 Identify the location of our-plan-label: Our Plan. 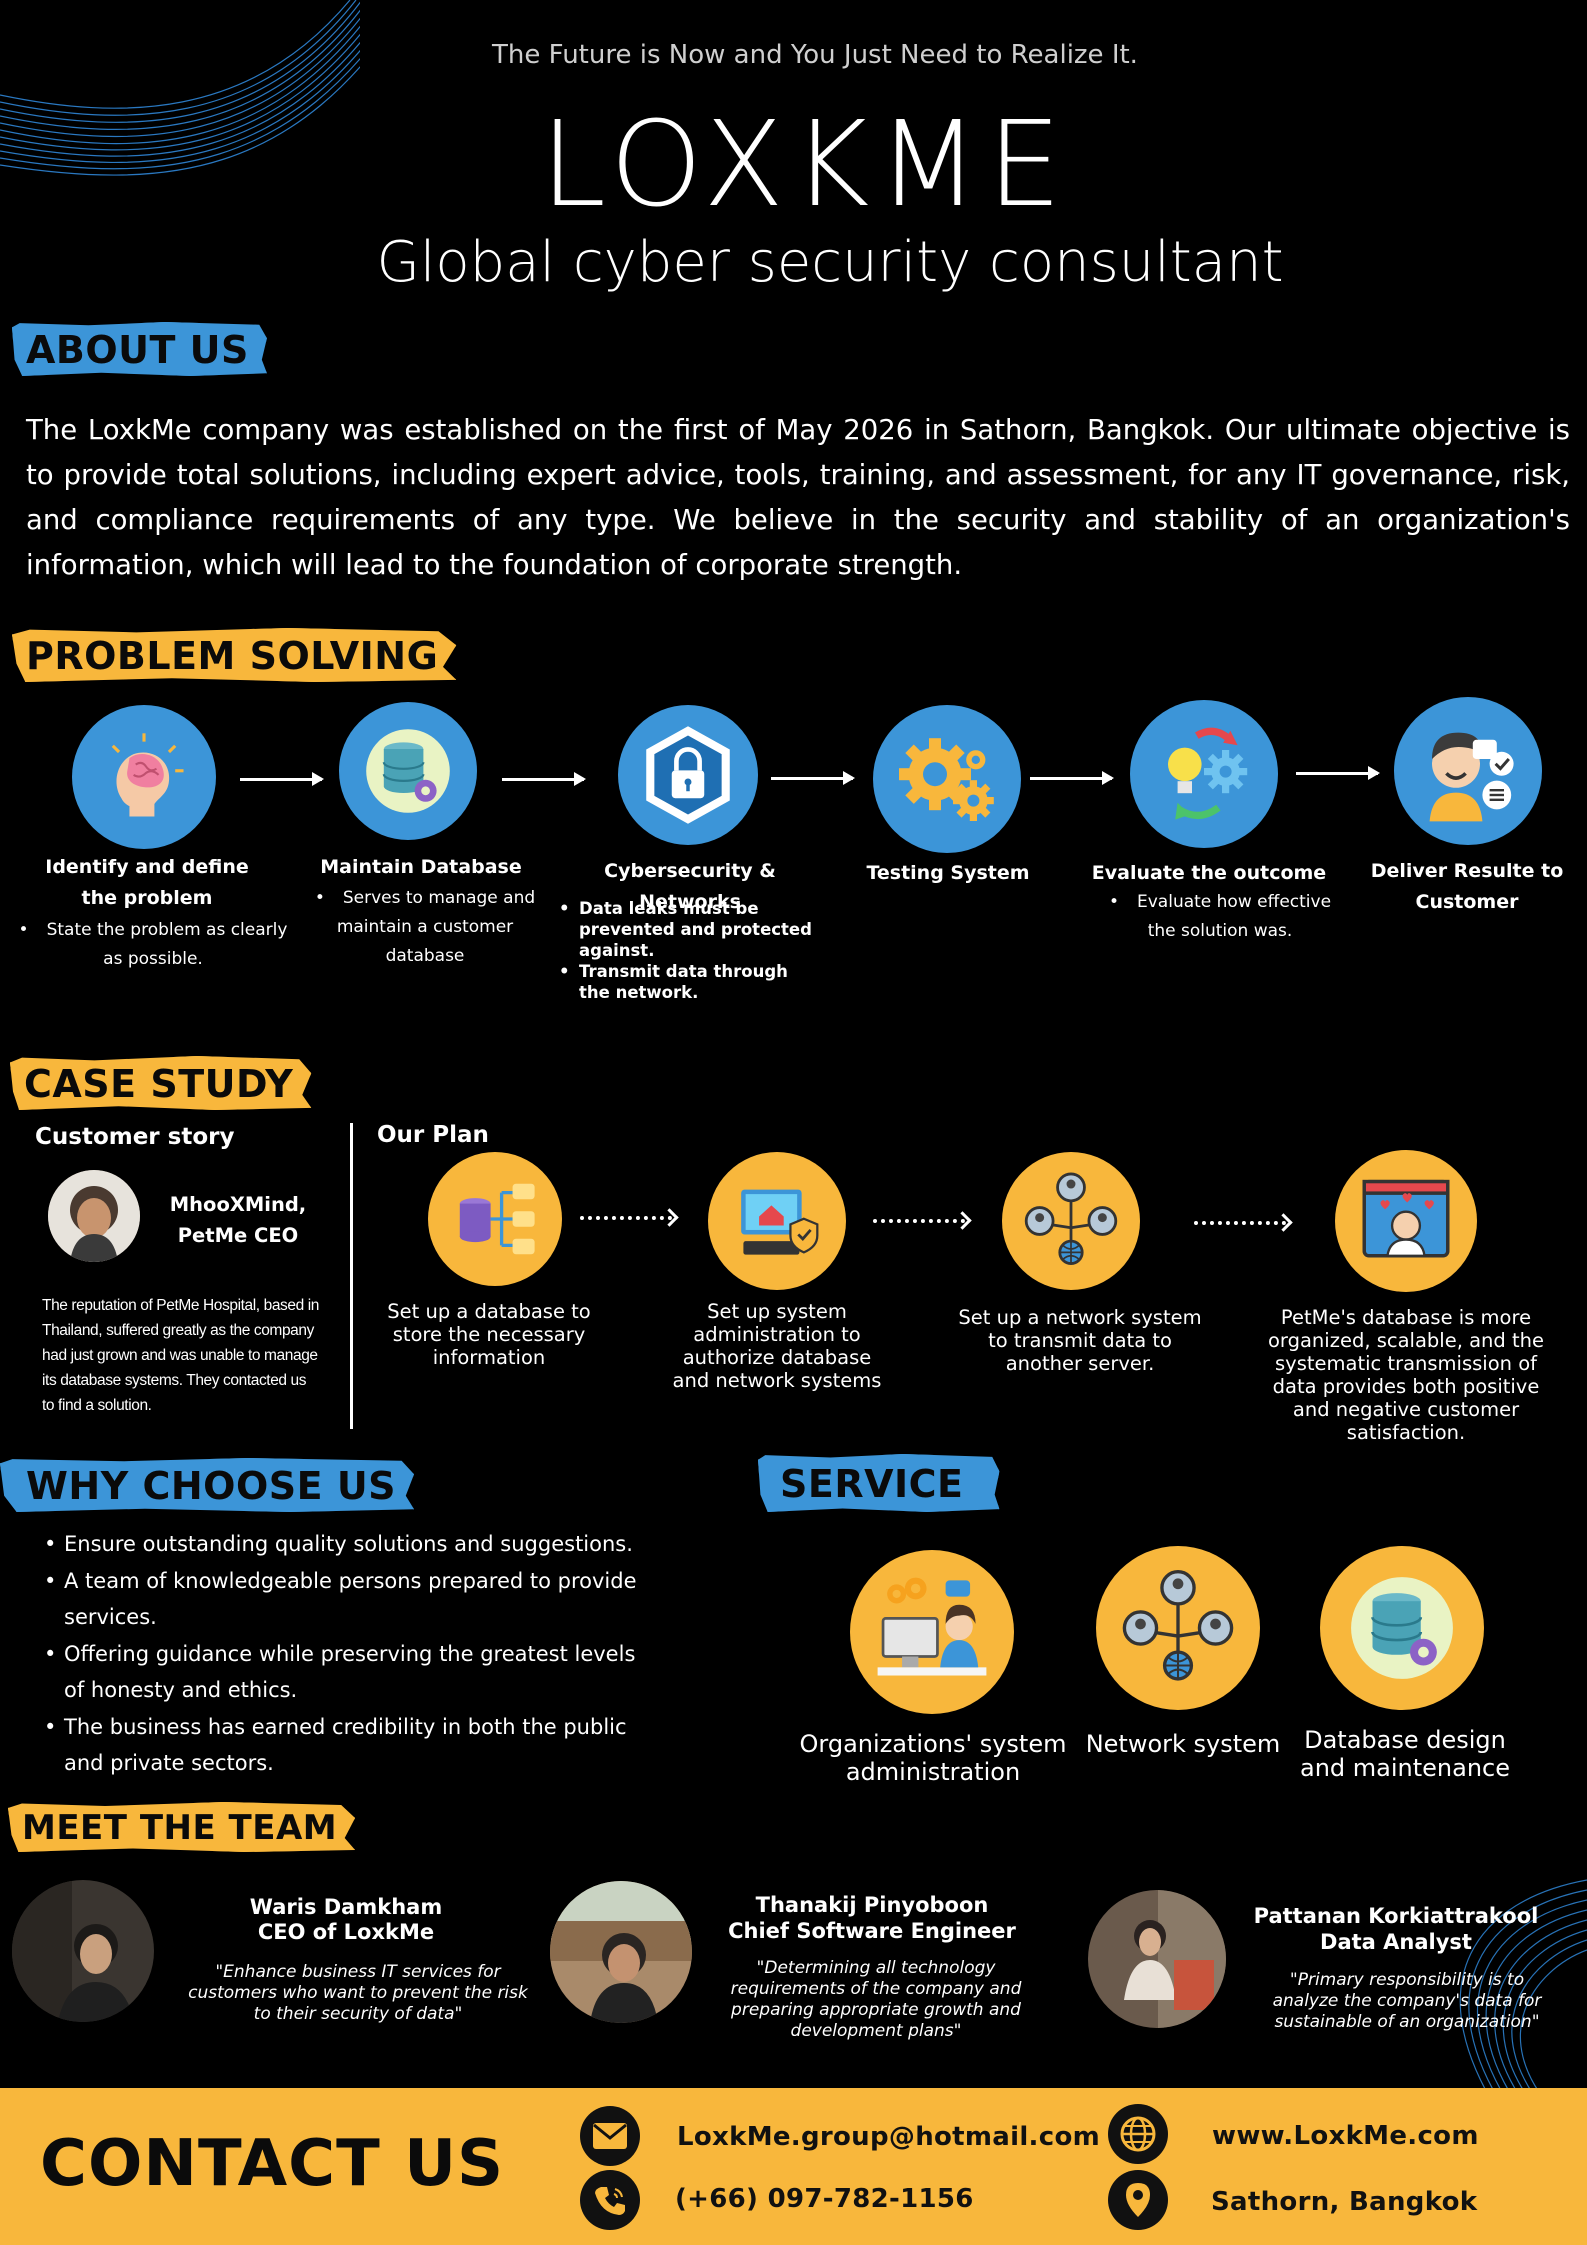
(433, 1135).